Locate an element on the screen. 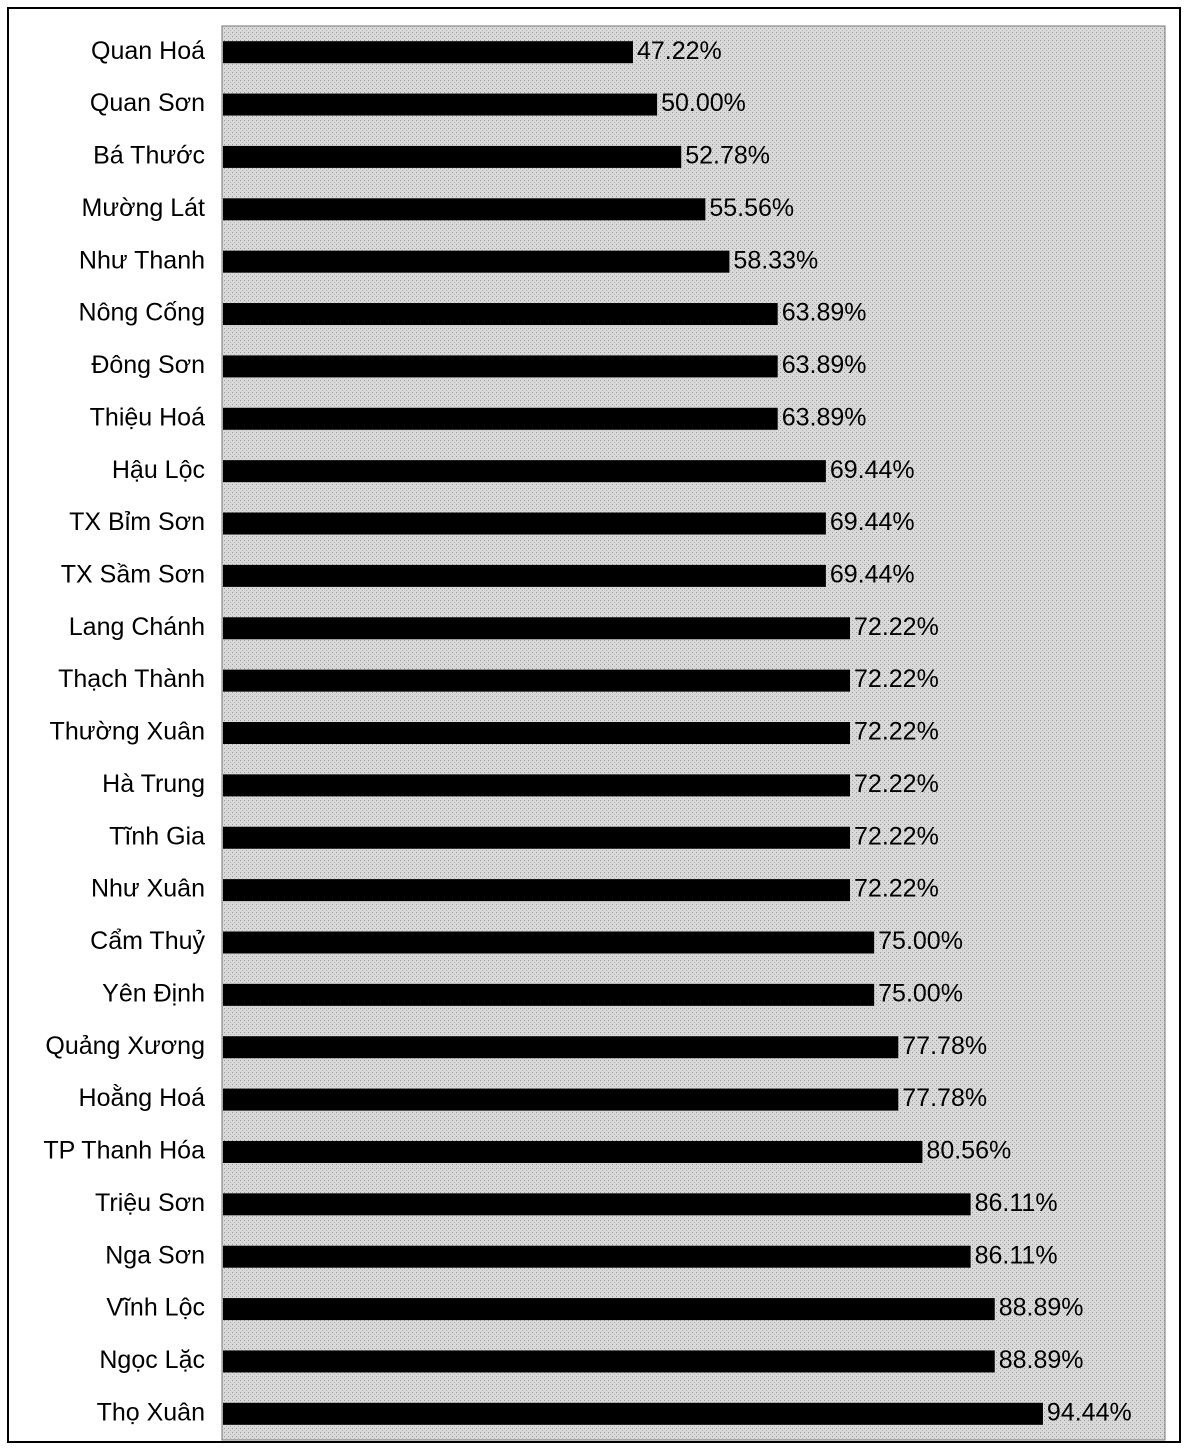 The height and width of the screenshot is (1450, 1189). y-tick-label: Cẩm Thuỷ is located at coordinates (147, 941).